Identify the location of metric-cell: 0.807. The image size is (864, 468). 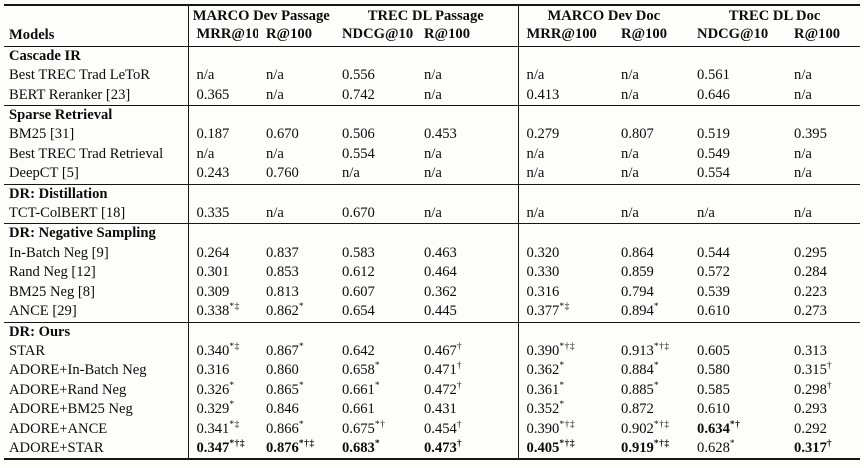
(637, 134).